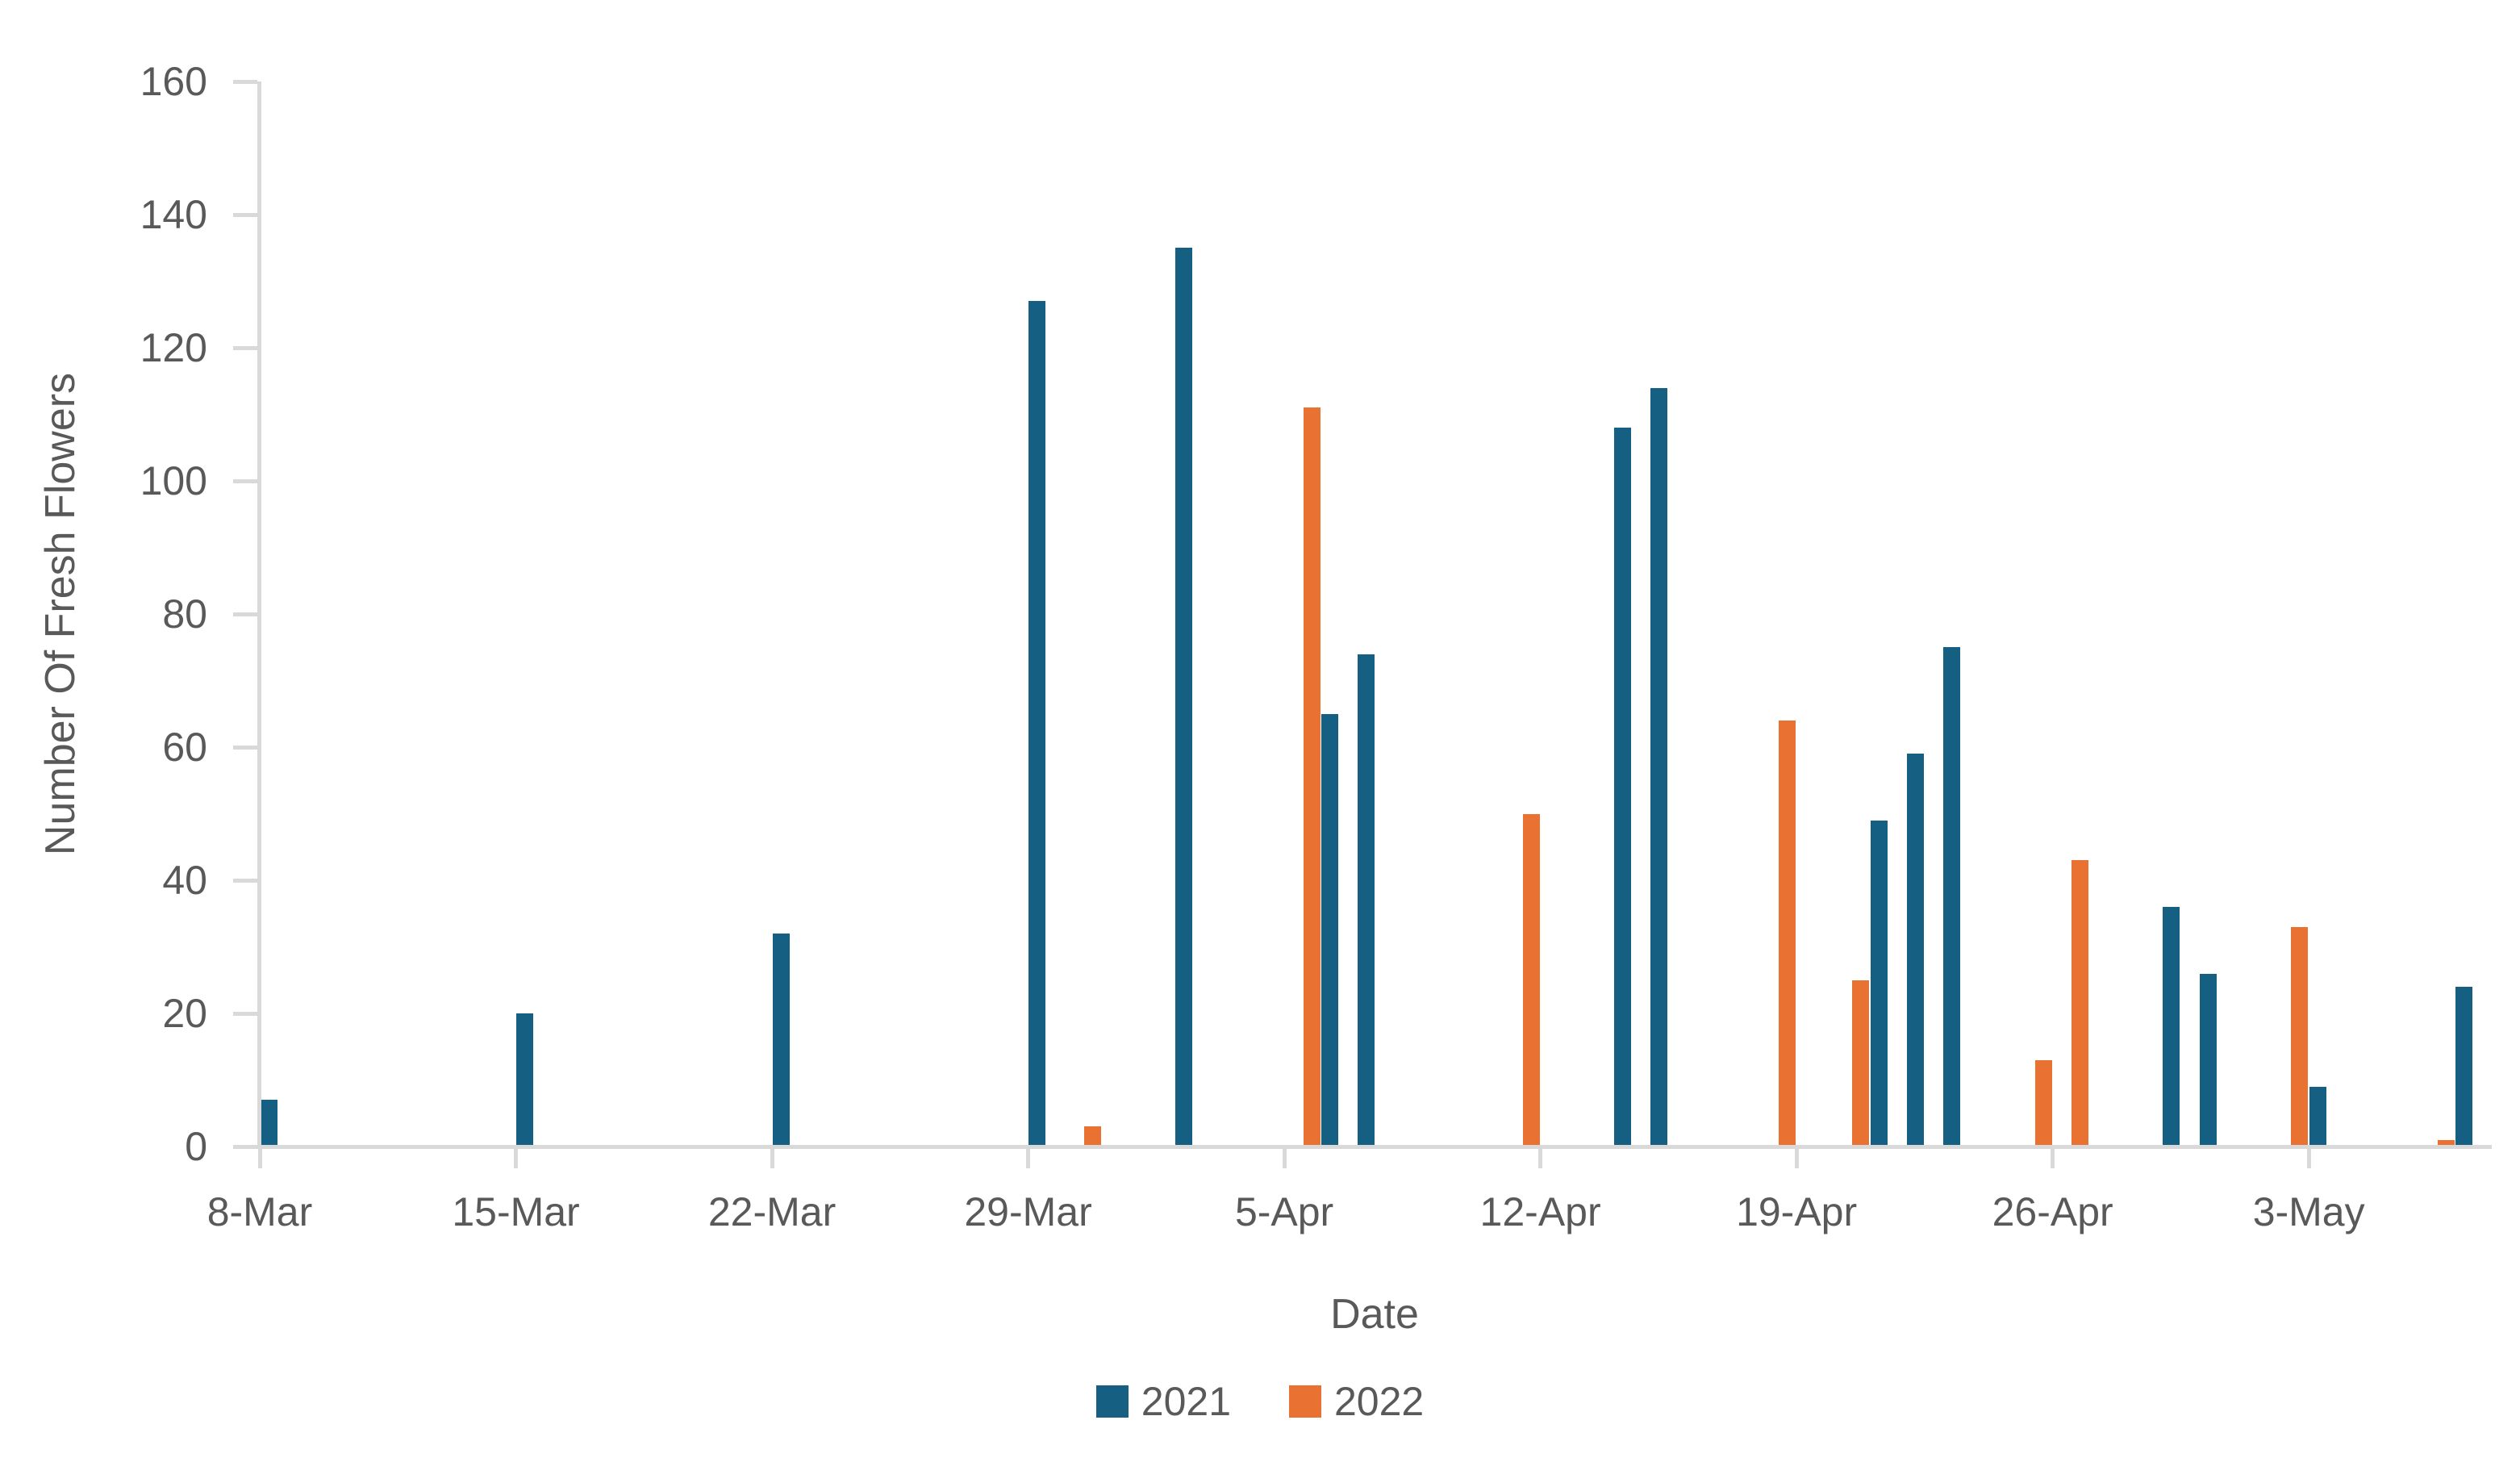  I want to click on y-tick-label: 40, so click(185, 880).